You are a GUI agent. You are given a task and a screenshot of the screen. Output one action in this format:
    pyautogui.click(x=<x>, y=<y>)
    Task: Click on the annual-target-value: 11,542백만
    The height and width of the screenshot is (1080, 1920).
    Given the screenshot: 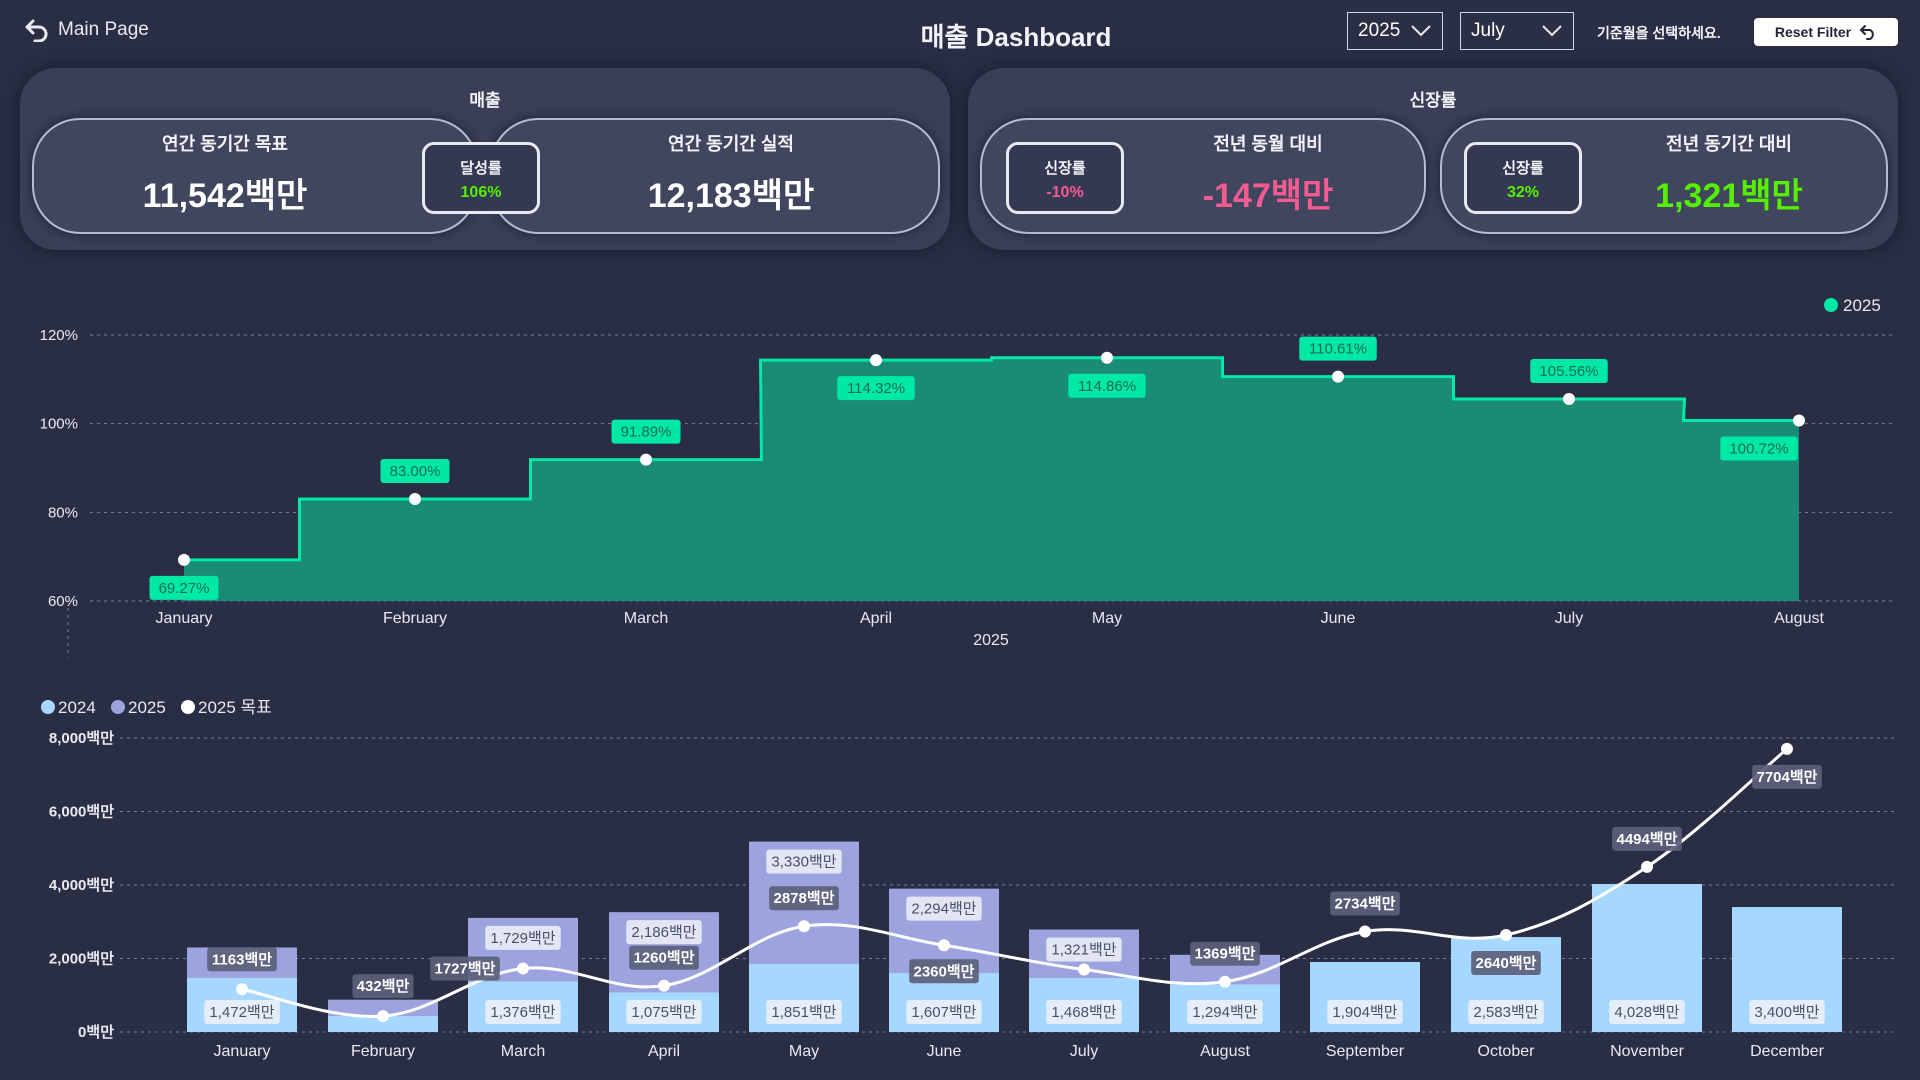 What is the action you would take?
    pyautogui.click(x=225, y=196)
    